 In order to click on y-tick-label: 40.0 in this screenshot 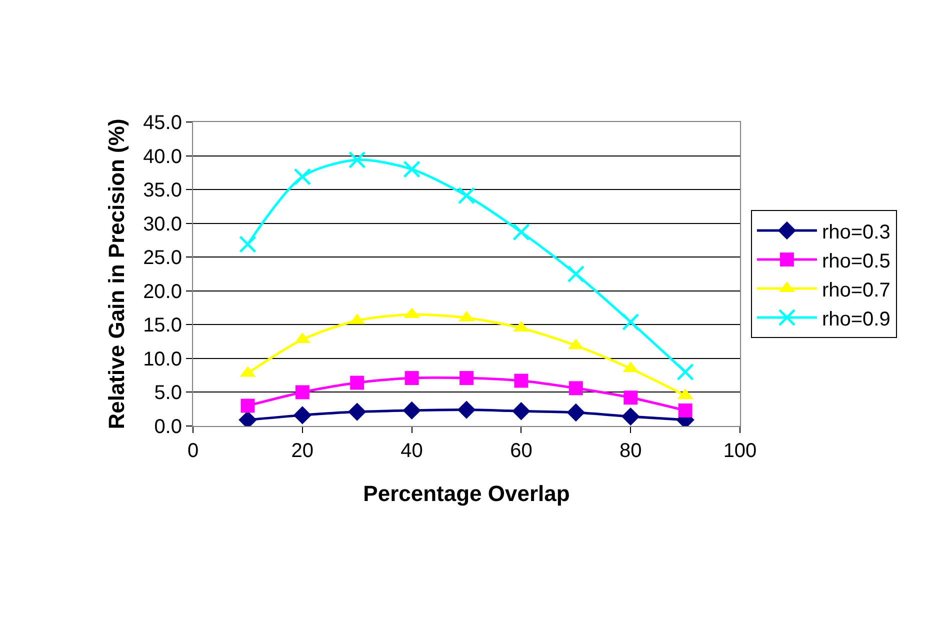, I will do `click(162, 157)`.